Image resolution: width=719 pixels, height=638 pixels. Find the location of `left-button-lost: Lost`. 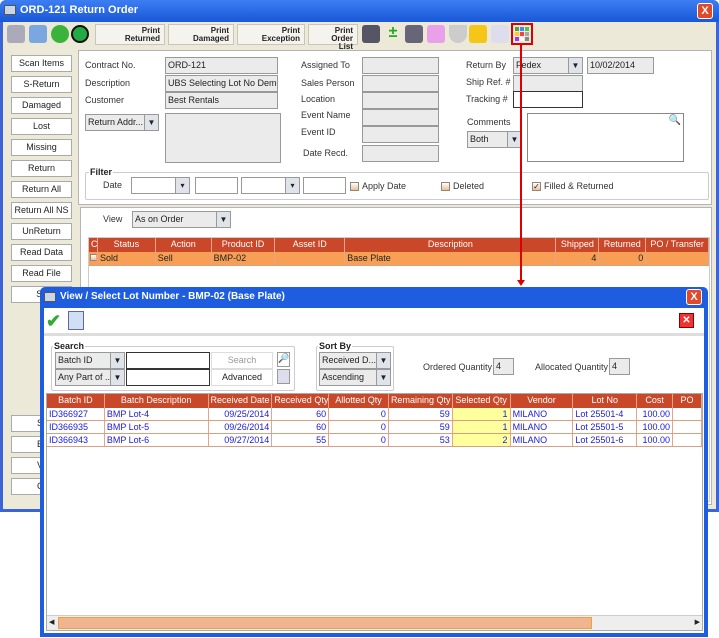

left-button-lost: Lost is located at coordinates (41, 126).